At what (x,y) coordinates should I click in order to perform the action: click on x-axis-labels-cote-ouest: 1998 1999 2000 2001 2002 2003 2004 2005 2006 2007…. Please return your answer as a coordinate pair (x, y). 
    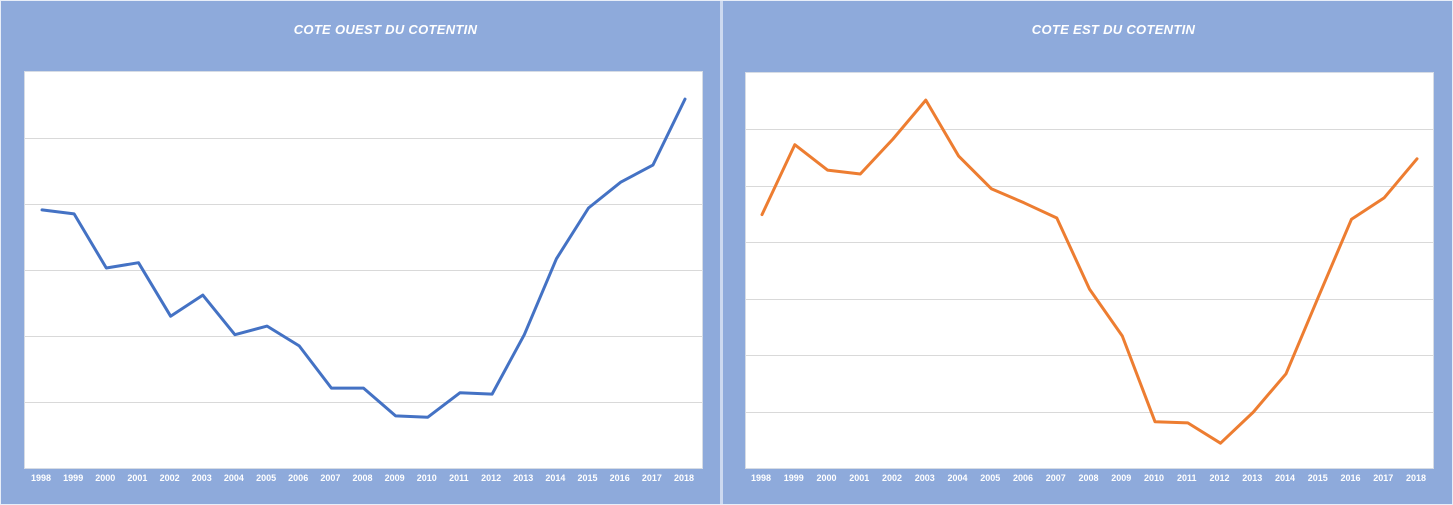
    Looking at the image, I should click on (360, 480).